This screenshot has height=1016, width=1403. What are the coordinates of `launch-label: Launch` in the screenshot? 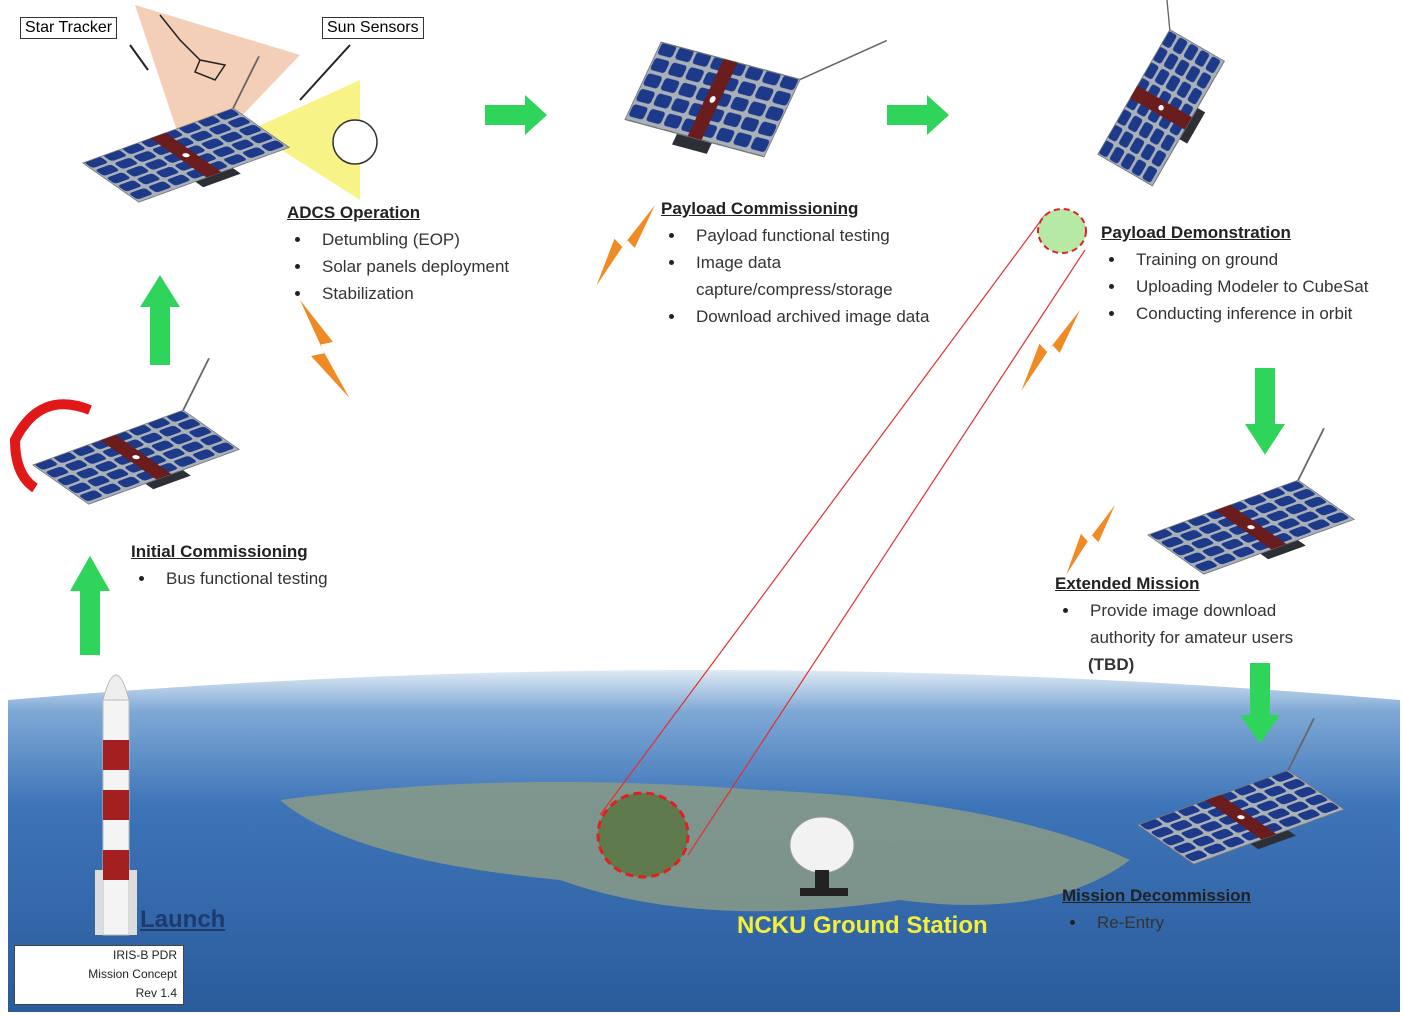 It's located at (183, 919).